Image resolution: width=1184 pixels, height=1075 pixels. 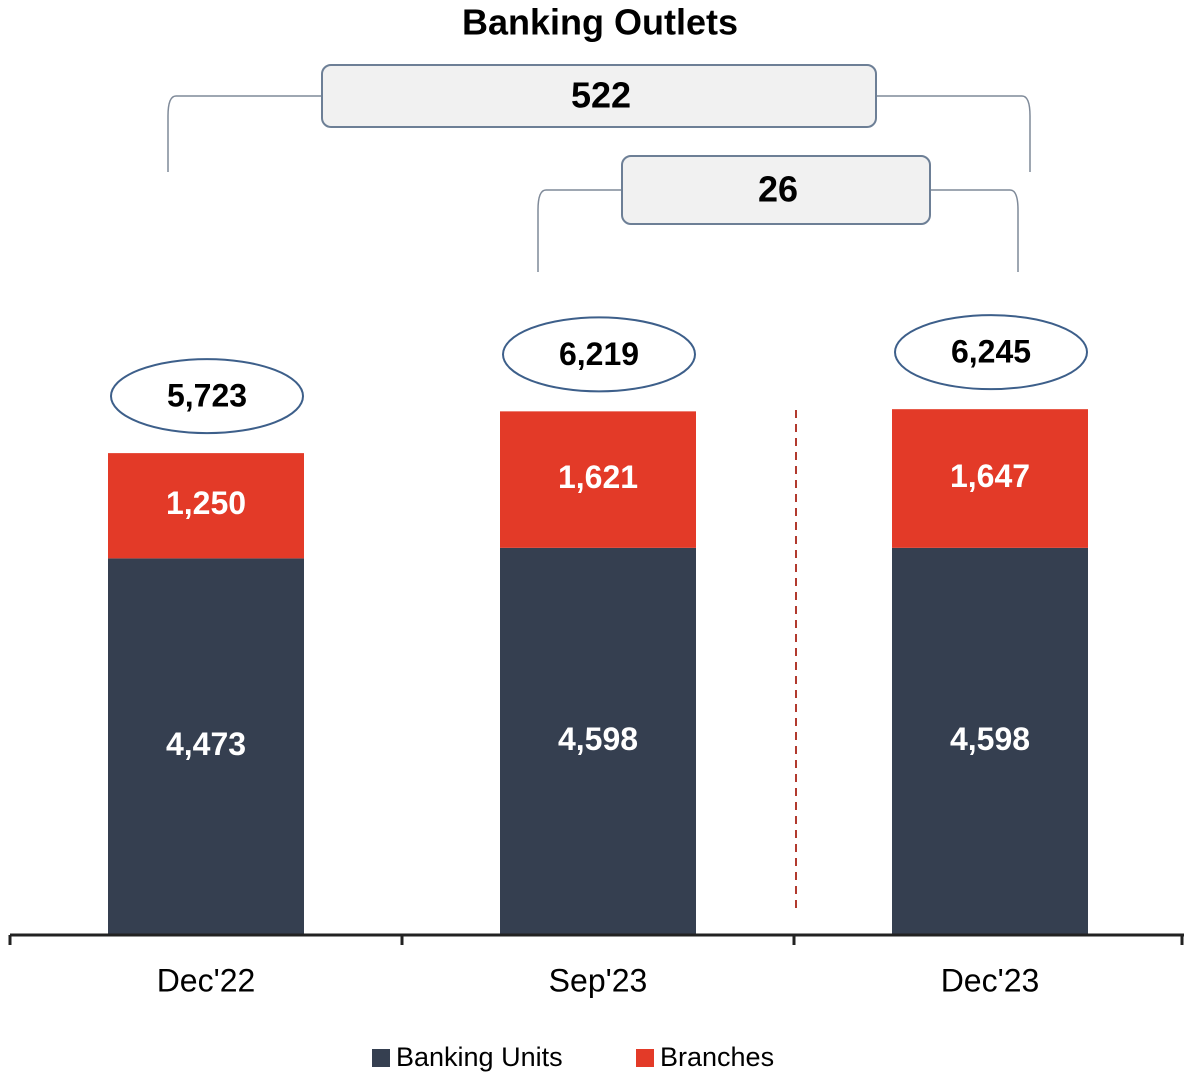 What do you see at coordinates (206, 980) in the screenshot?
I see `x-tick-label: Dec'22` at bounding box center [206, 980].